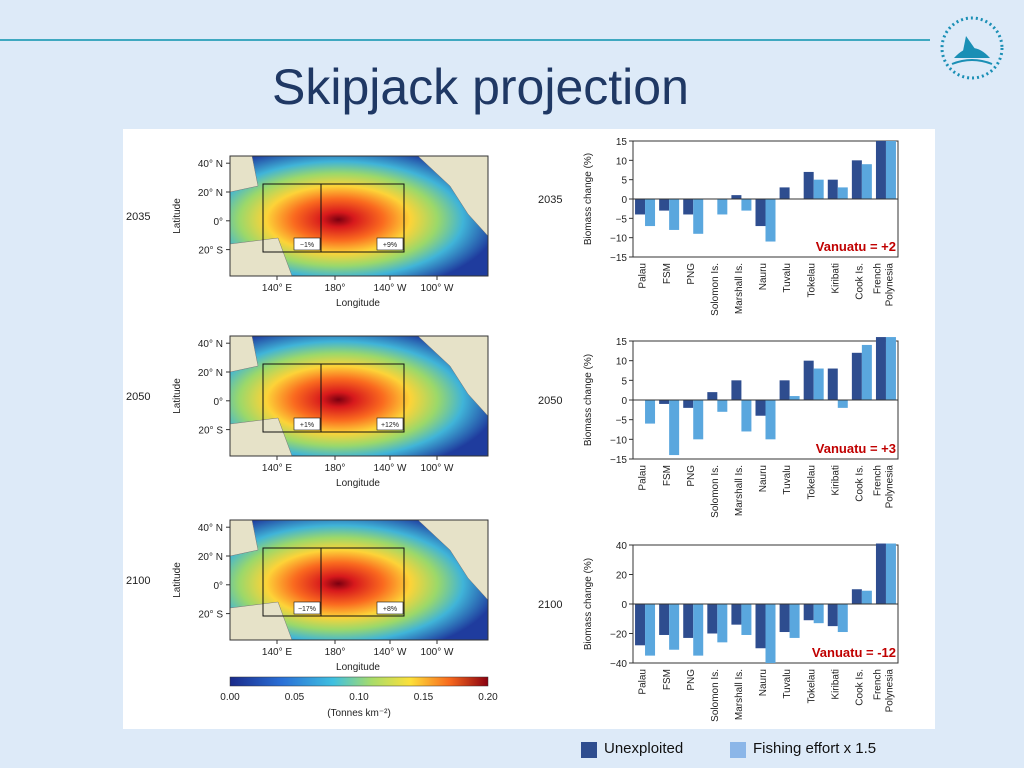 Image resolution: width=1024 pixels, height=768 pixels. I want to click on colorbar-tick-label: 0.05, so click(295, 697).